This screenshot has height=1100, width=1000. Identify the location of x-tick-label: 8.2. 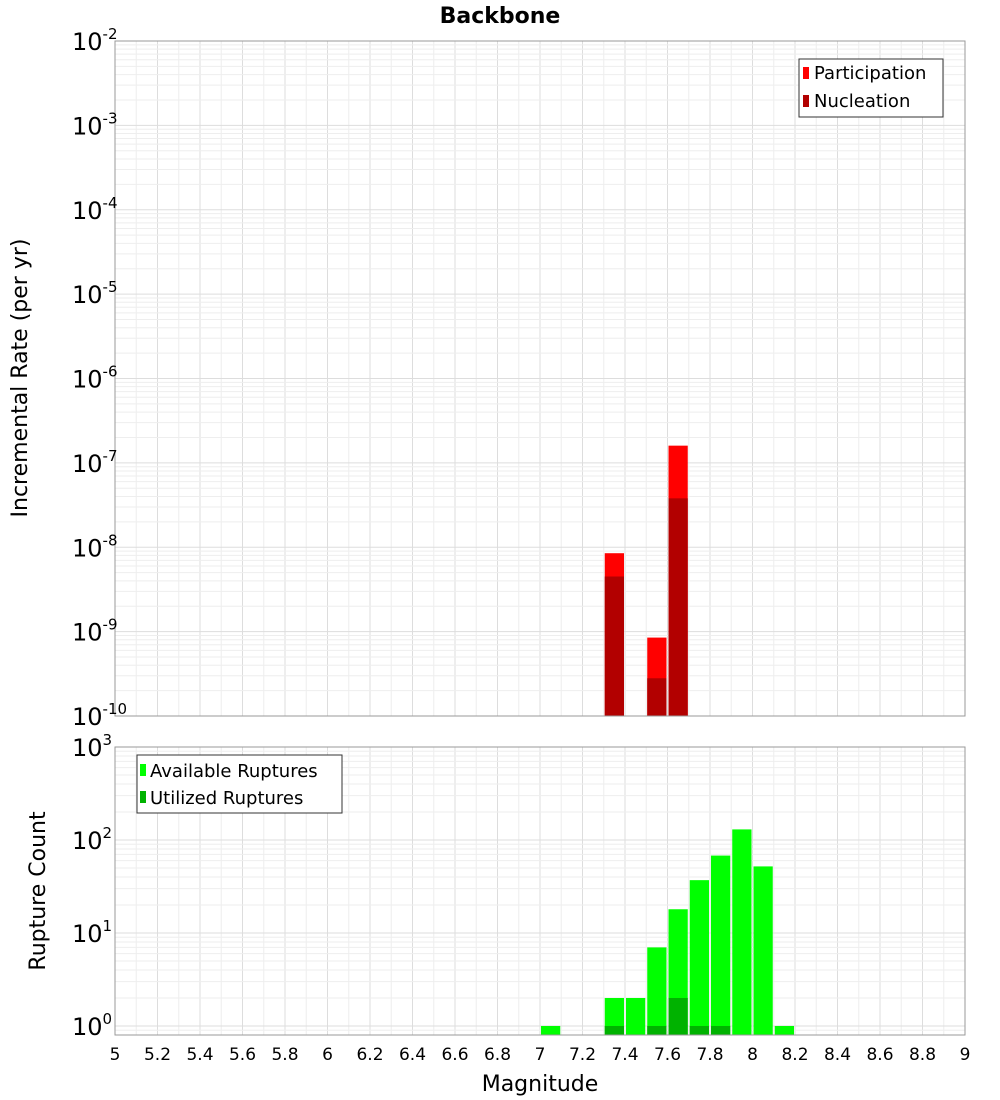
(794, 1055).